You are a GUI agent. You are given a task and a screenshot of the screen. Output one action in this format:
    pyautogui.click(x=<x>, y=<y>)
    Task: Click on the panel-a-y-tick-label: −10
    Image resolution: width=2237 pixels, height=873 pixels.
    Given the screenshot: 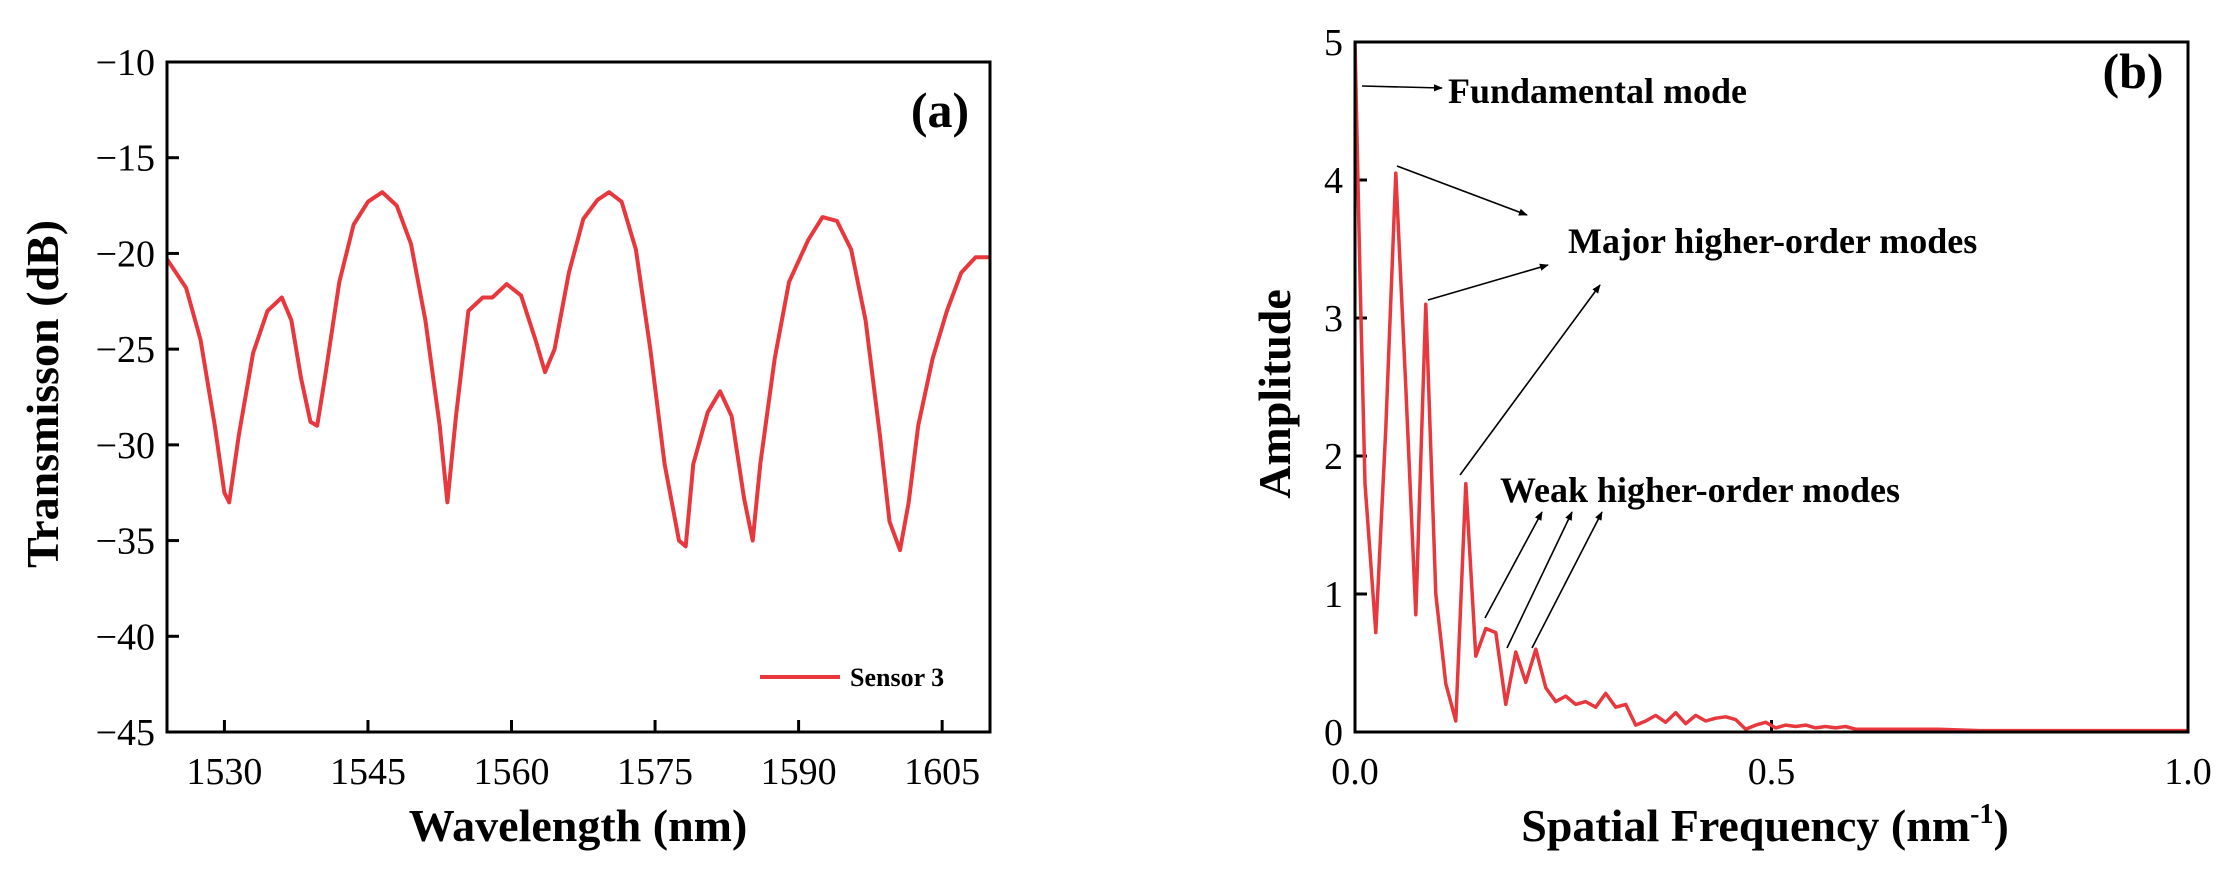 What is the action you would take?
    pyautogui.click(x=125, y=63)
    